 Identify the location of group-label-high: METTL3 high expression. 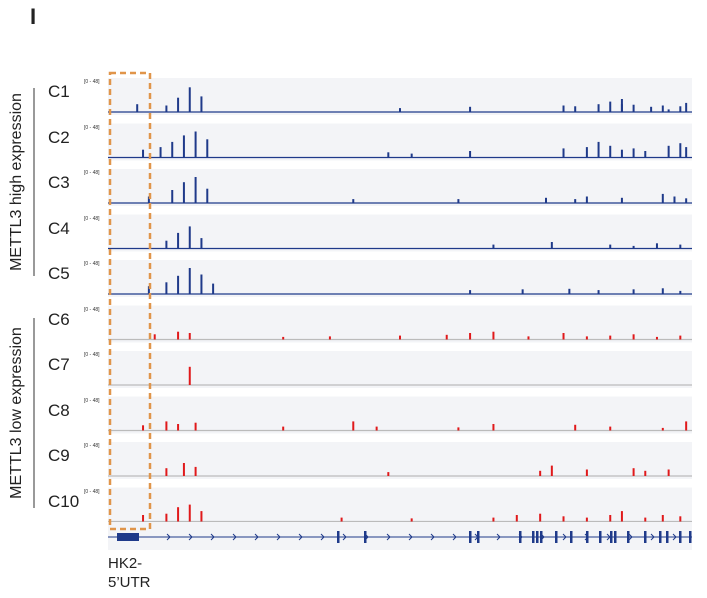
(16, 182).